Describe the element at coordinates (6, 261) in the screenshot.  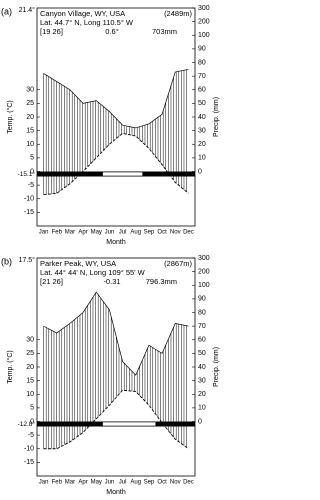
I see `panel-label: (b)` at that location.